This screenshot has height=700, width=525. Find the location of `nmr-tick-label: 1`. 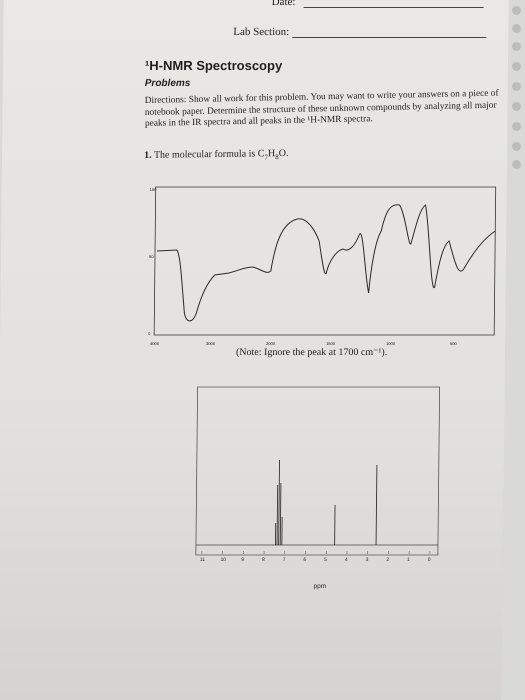

nmr-tick-label: 1 is located at coordinates (408, 560).